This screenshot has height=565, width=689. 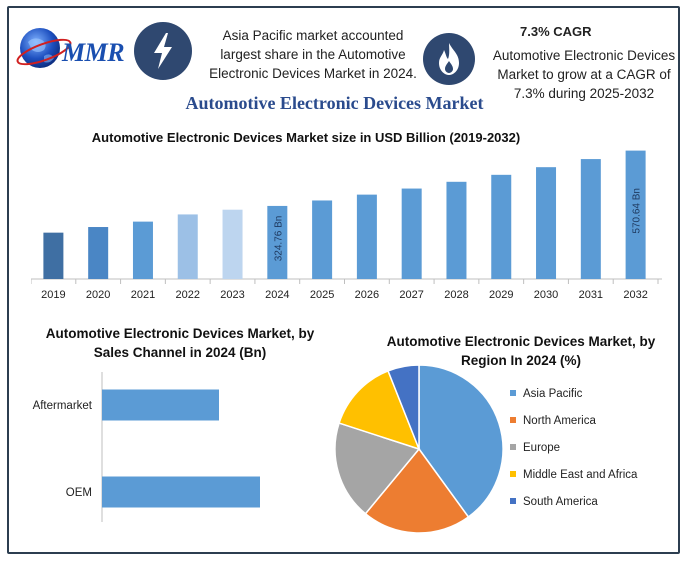 What do you see at coordinates (79, 493) in the screenshot?
I see `y-tick-label: OEM` at bounding box center [79, 493].